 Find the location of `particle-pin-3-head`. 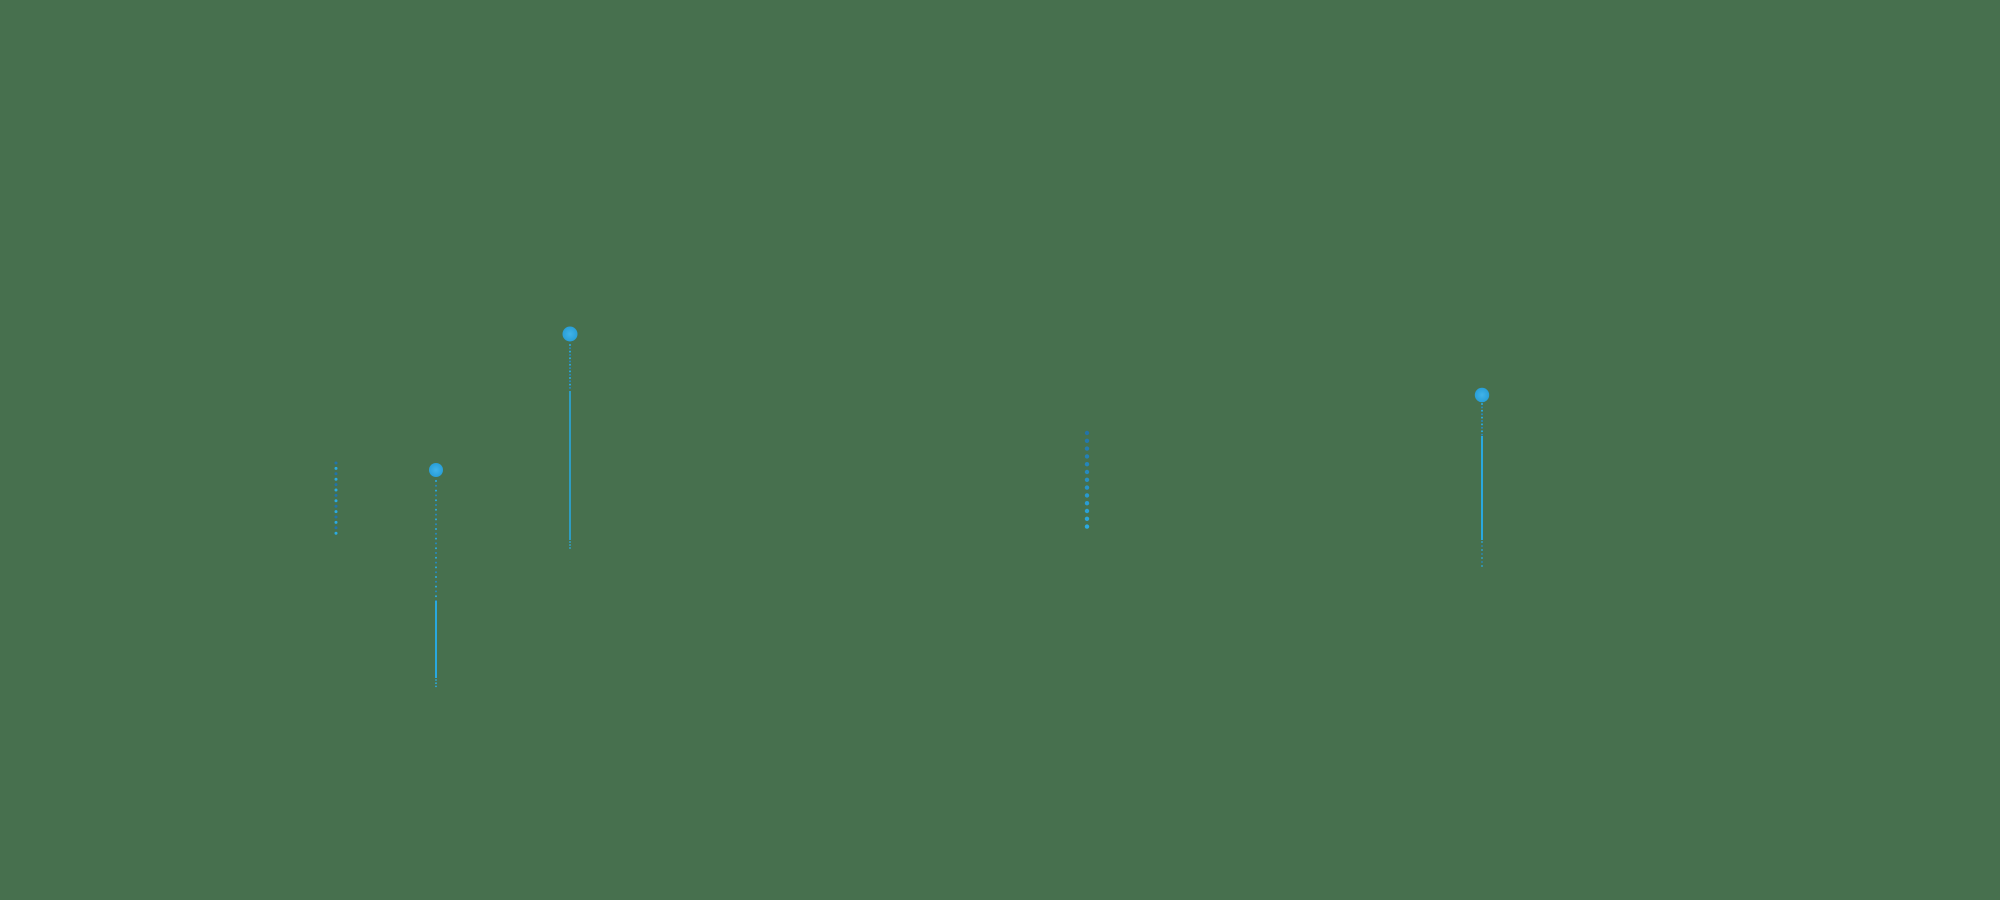

particle-pin-3-head is located at coordinates (1482, 395).